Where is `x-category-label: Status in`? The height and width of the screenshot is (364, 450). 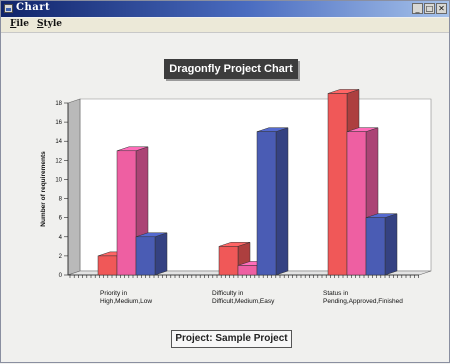 x-category-label: Status in is located at coordinates (336, 293).